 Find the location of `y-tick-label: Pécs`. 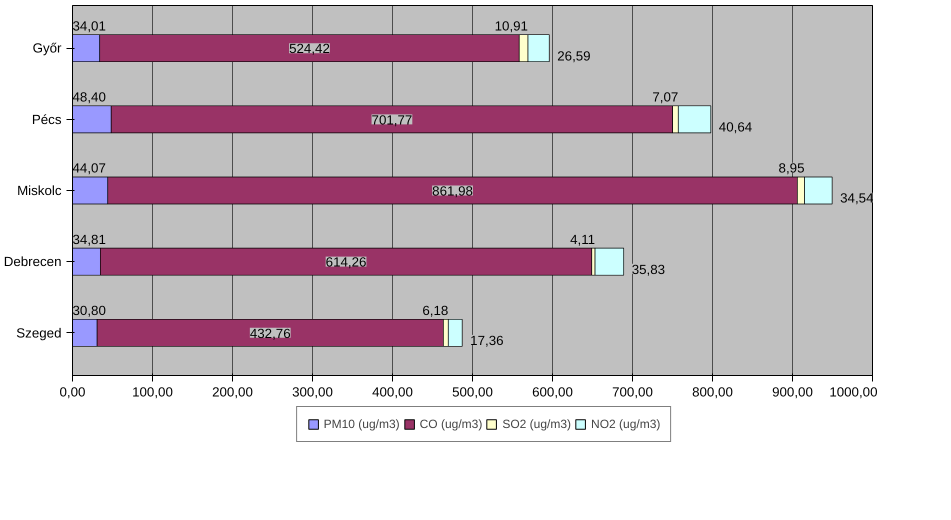

y-tick-label: Pécs is located at coordinates (47, 119).